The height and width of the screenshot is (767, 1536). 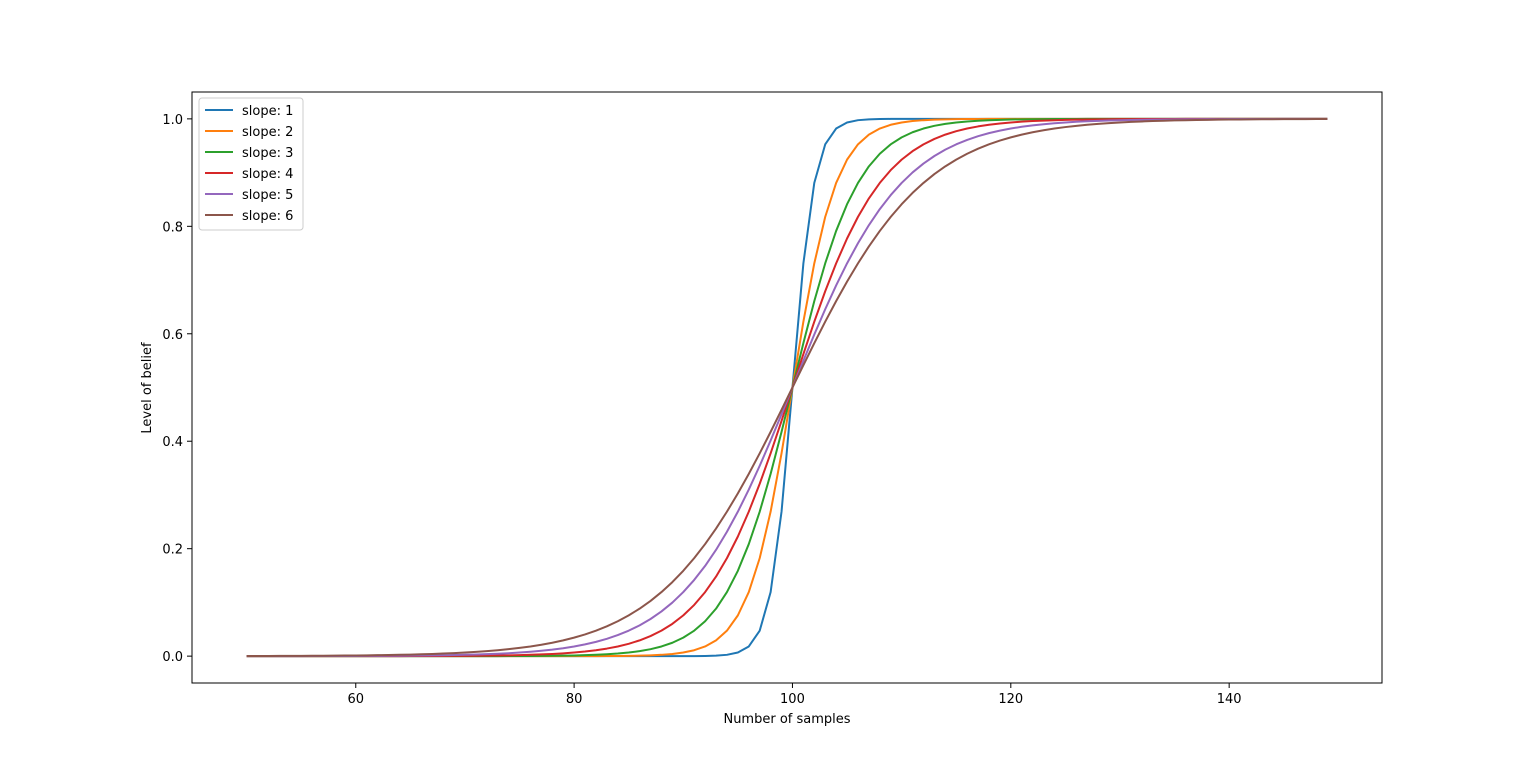 What do you see at coordinates (172, 120) in the screenshot?
I see `y-tick-label: 1.0` at bounding box center [172, 120].